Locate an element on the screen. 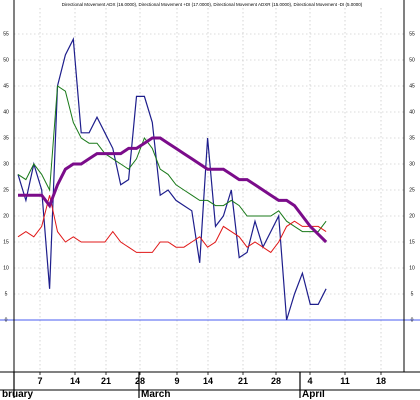  x-tick-label: 9 is located at coordinates (176, 381).